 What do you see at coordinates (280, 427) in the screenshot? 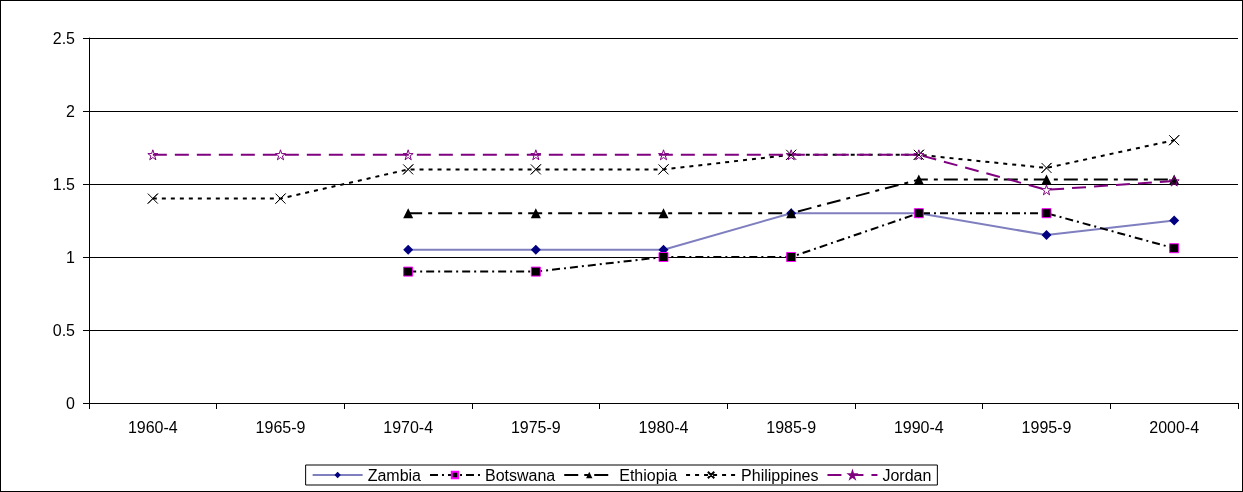
I see `x-tick-label: 1965-9` at bounding box center [280, 427].